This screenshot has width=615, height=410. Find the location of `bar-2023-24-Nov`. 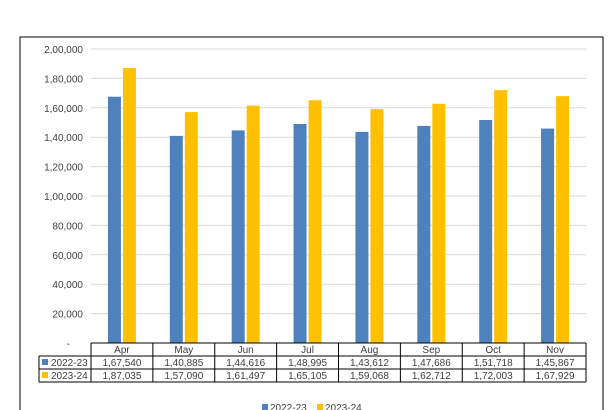

bar-2023-24-Nov is located at coordinates (563, 219).